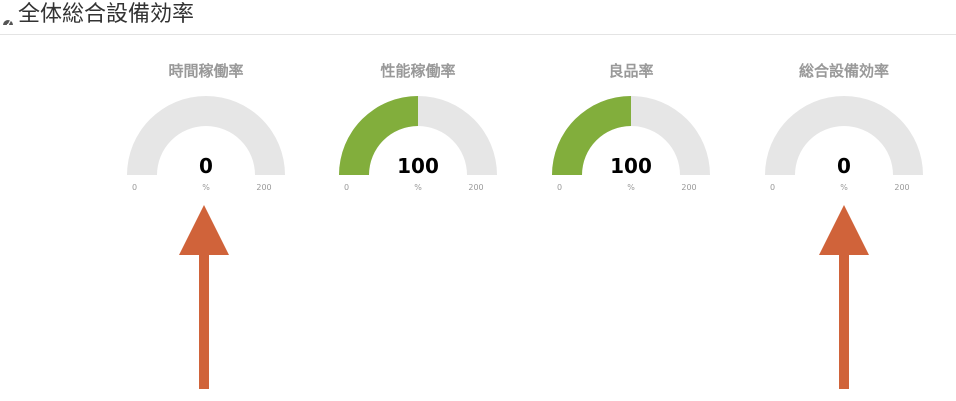 The image size is (956, 401). I want to click on gauge-availability: 時間稼働率 0 % 0 200, so click(206, 133).